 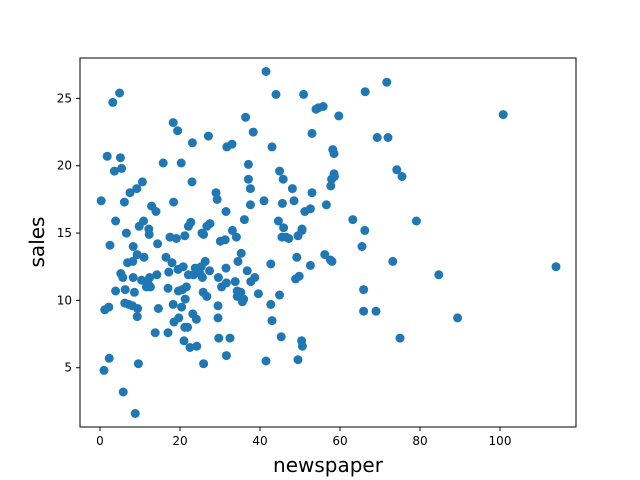 I want to click on y-tick-label: 5, so click(x=68, y=368).